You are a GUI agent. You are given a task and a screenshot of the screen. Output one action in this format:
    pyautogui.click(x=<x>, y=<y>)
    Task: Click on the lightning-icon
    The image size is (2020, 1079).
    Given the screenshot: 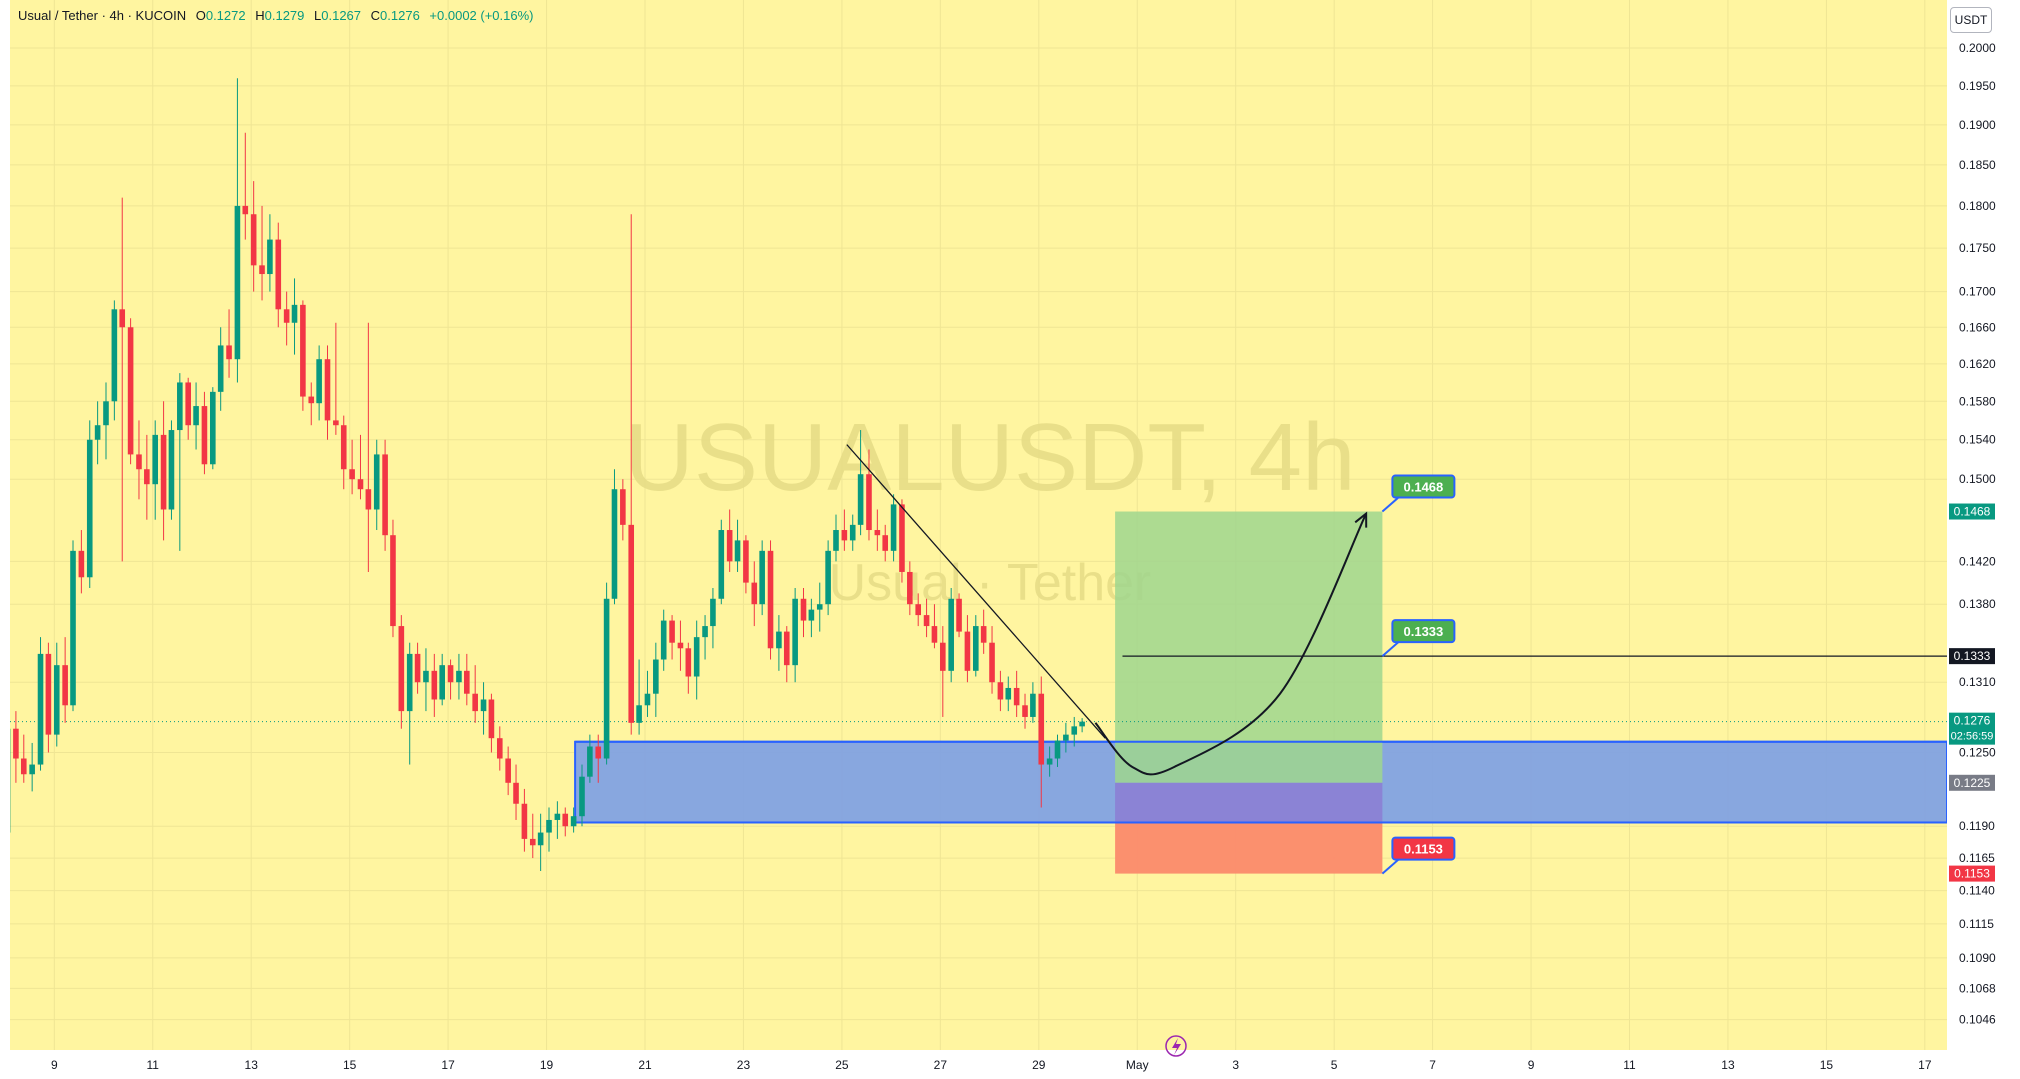 What is the action you would take?
    pyautogui.click(x=1176, y=1046)
    